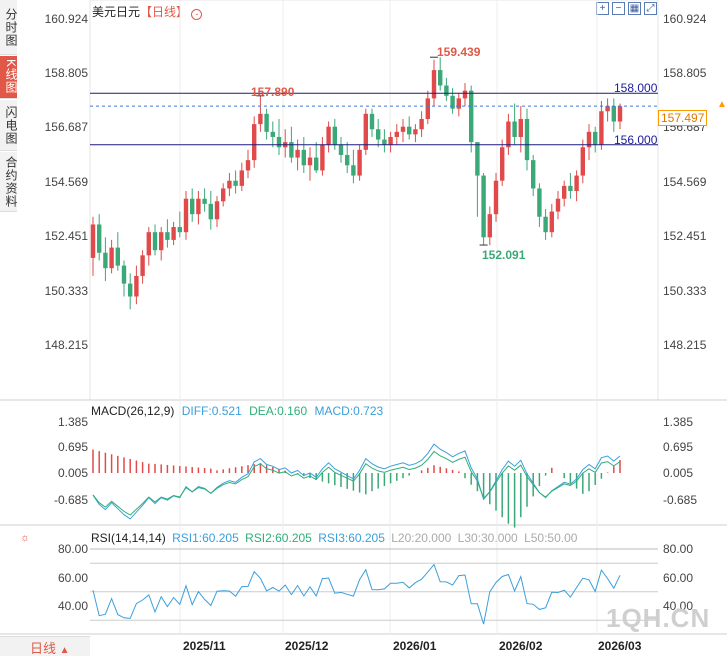 Image resolution: width=727 pixels, height=657 pixels. What do you see at coordinates (66, 345) in the screenshot?
I see `price-tick-l-6: 148.215` at bounding box center [66, 345].